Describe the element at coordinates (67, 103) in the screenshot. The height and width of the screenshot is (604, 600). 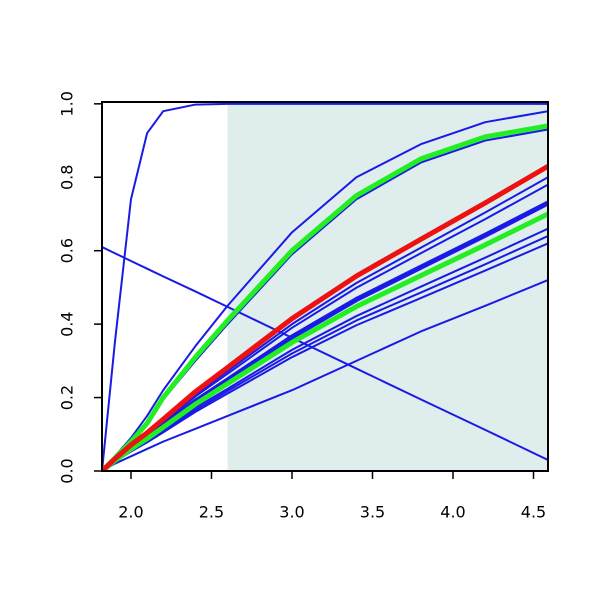
I see `y-tick-label: 1.0` at that location.